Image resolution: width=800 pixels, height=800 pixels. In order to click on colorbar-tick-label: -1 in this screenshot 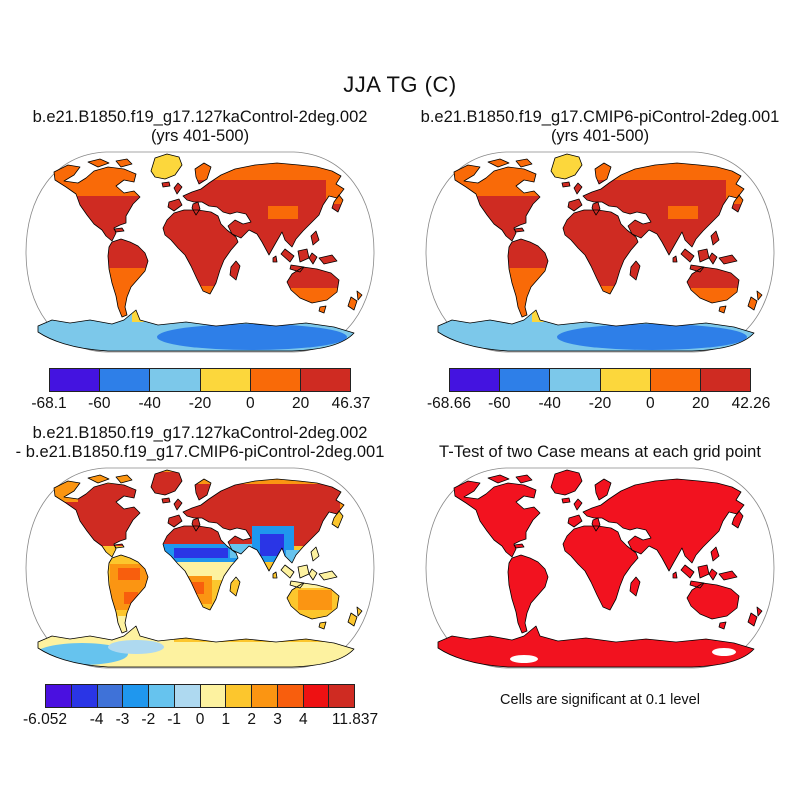, I will do `click(174, 719)`.